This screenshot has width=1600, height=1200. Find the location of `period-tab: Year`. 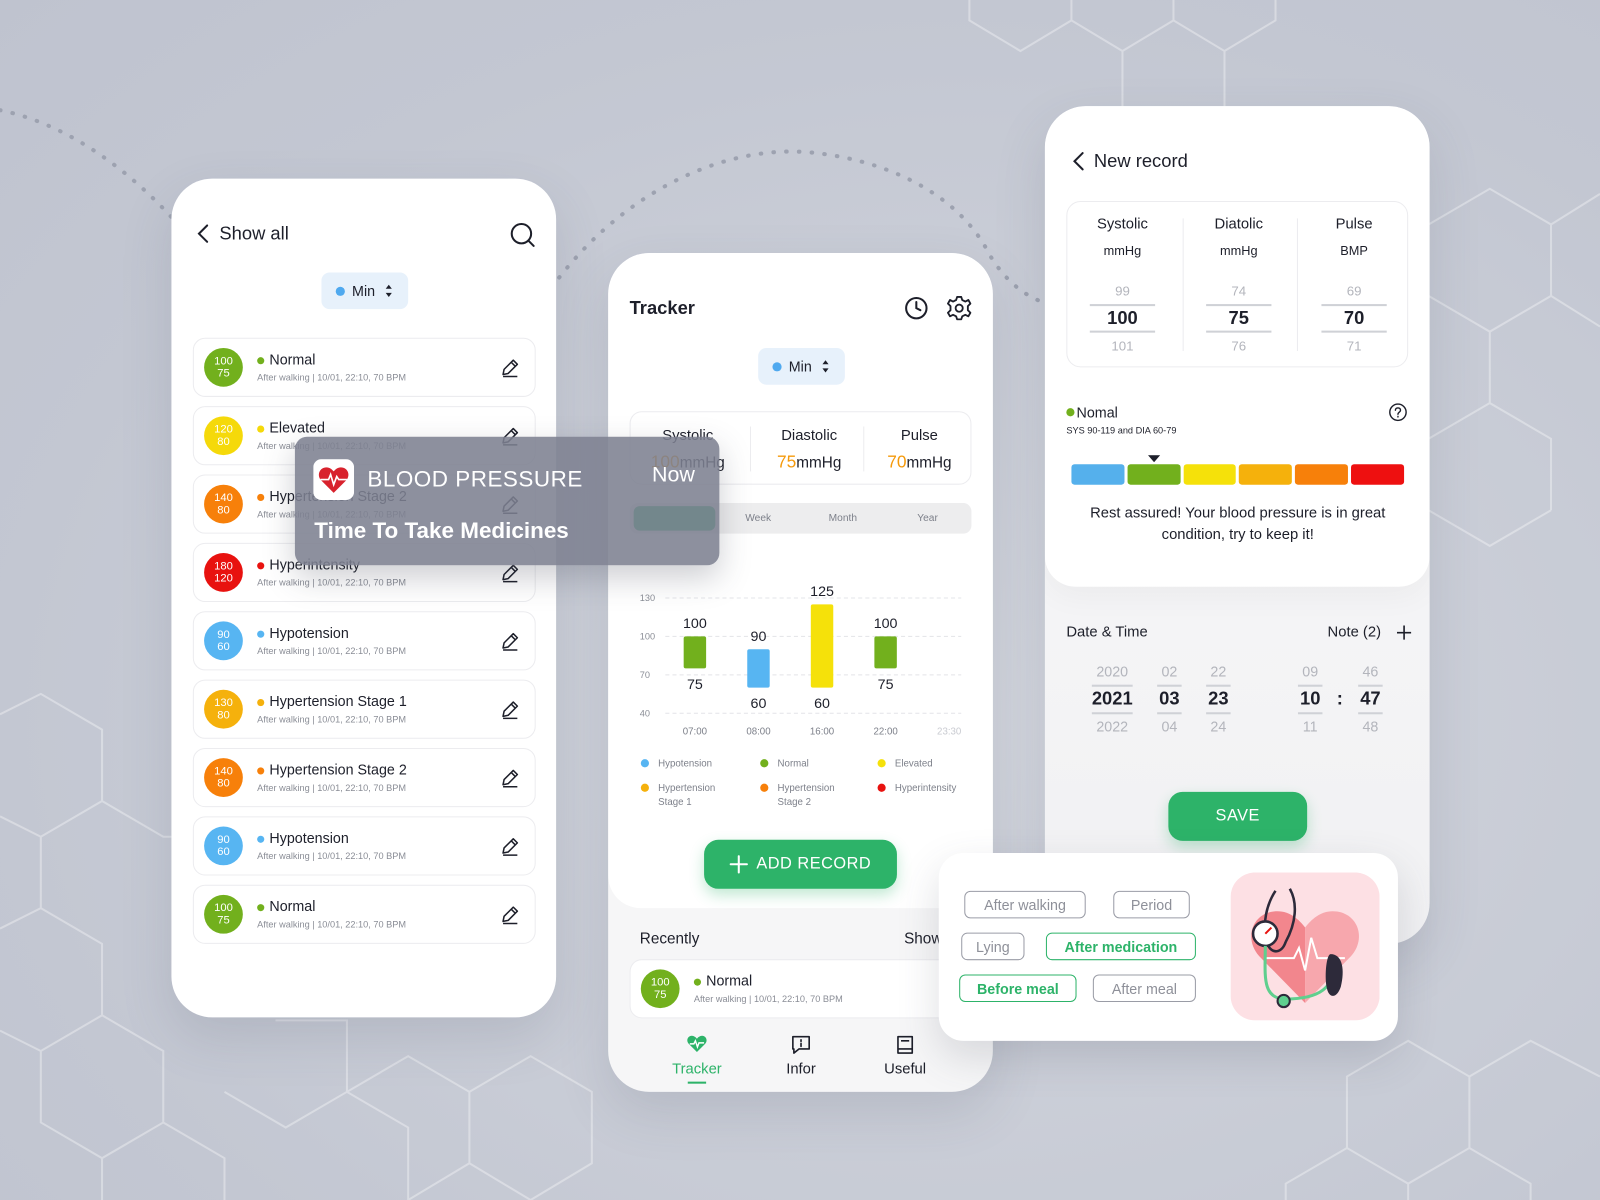

period-tab: Year is located at coordinates (927, 518).